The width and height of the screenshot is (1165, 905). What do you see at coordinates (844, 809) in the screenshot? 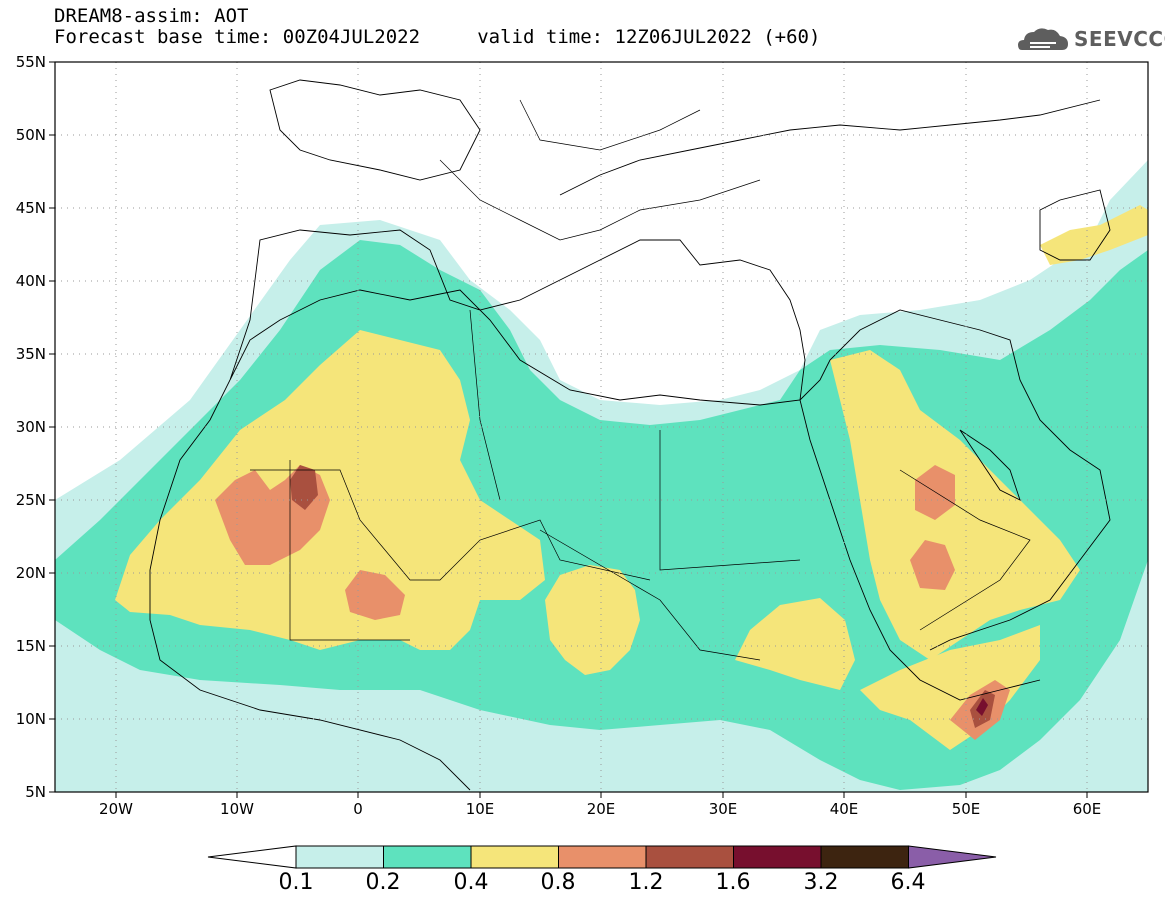
I see `lon-label: 40E` at bounding box center [844, 809].